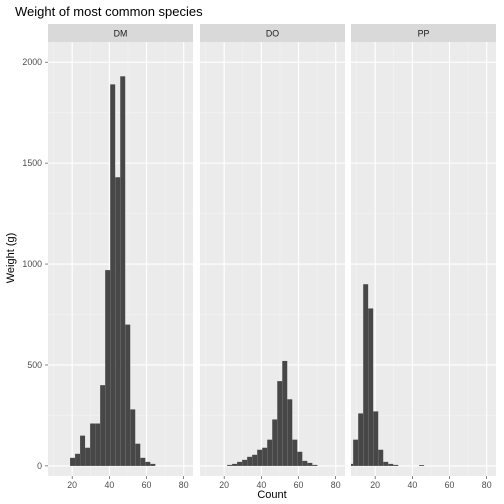 This screenshot has width=504, height=504. I want to click on facet-strip-label: PP, so click(424, 34).